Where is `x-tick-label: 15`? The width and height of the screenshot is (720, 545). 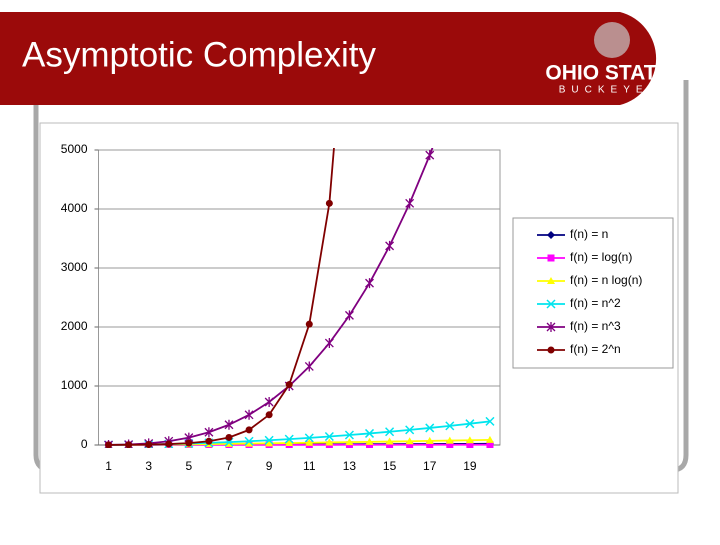
x-tick-label: 15 is located at coordinates (390, 466).